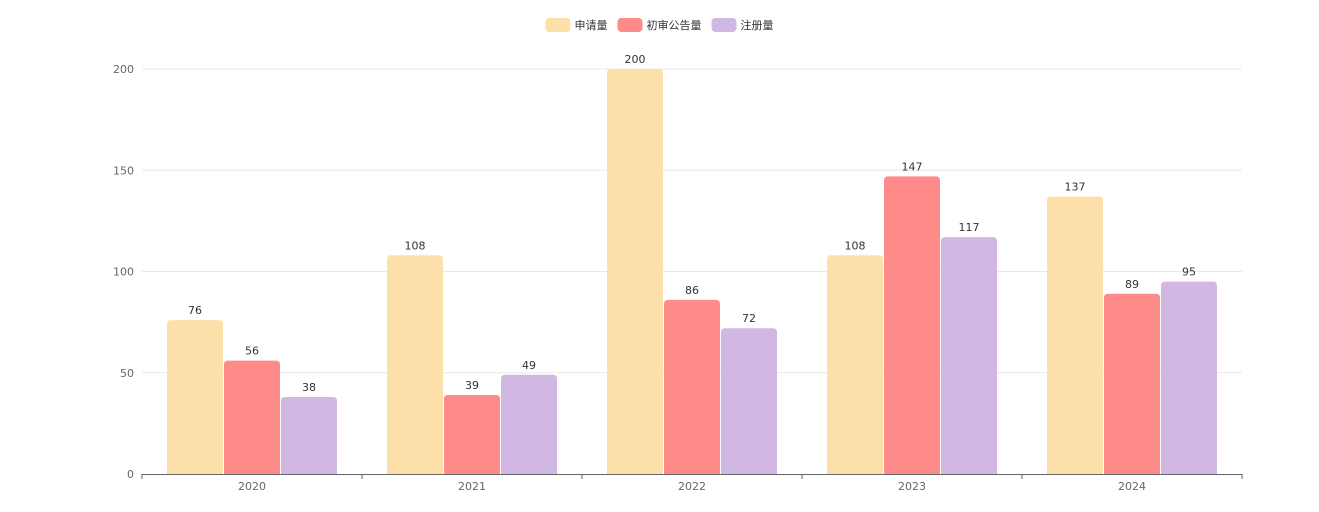  What do you see at coordinates (635, 59) in the screenshot?
I see `data-label-2022-series-0: 200` at bounding box center [635, 59].